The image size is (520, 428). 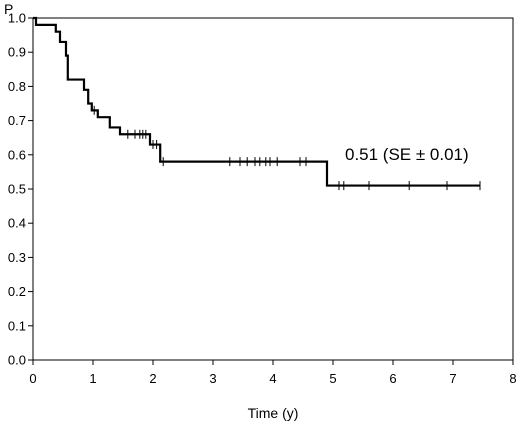 What do you see at coordinates (92, 378) in the screenshot?
I see `x-tick-label: 1` at bounding box center [92, 378].